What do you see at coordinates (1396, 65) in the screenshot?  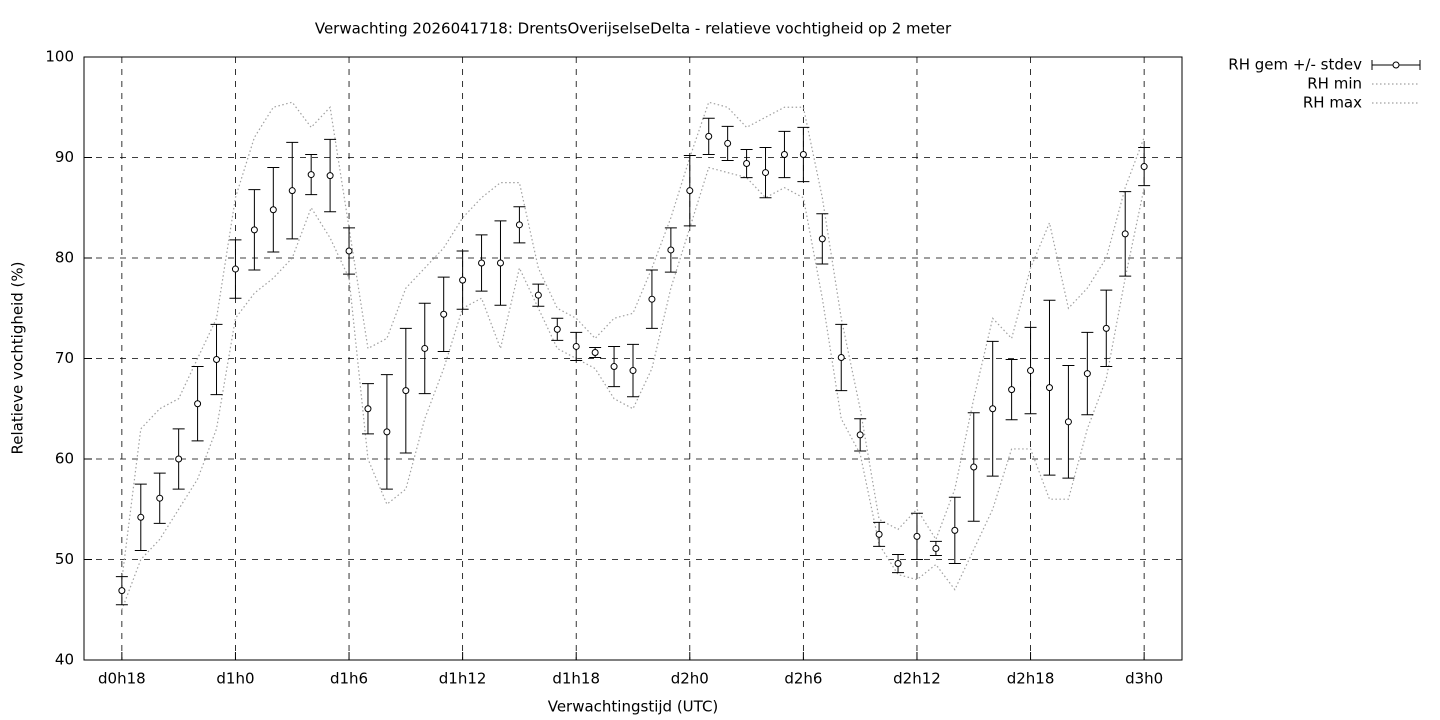 I see `legend-swatch` at bounding box center [1396, 65].